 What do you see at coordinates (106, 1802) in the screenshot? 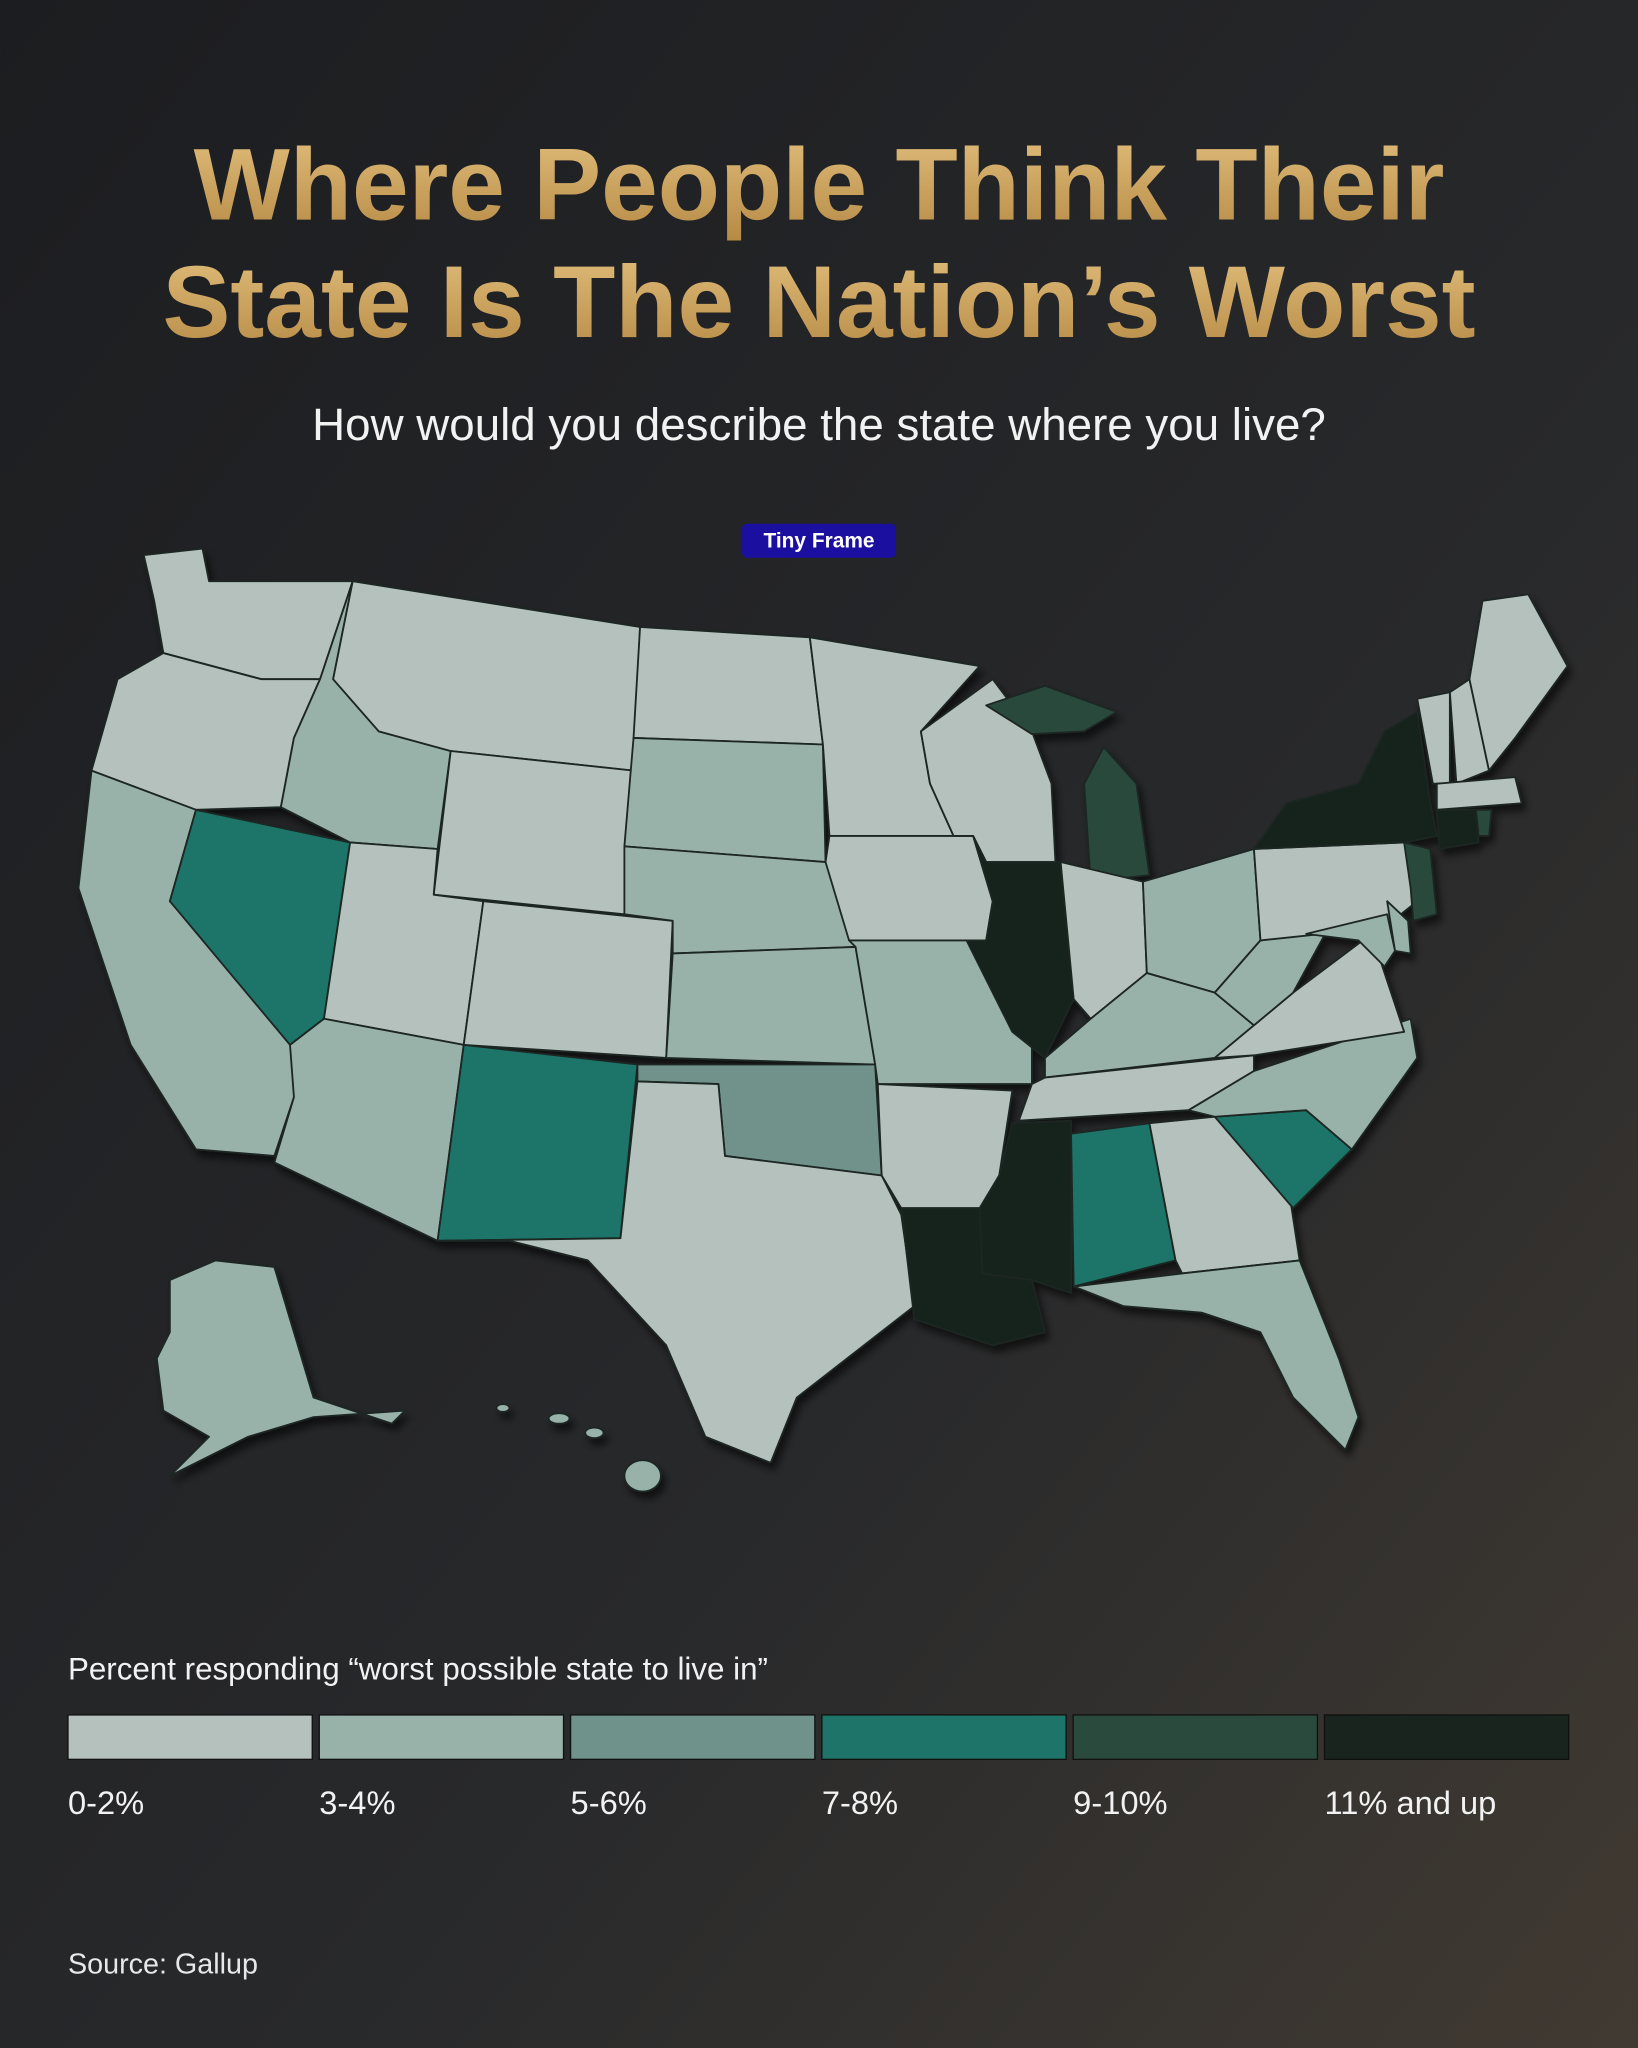
I see `legend-label: 0-2%` at bounding box center [106, 1802].